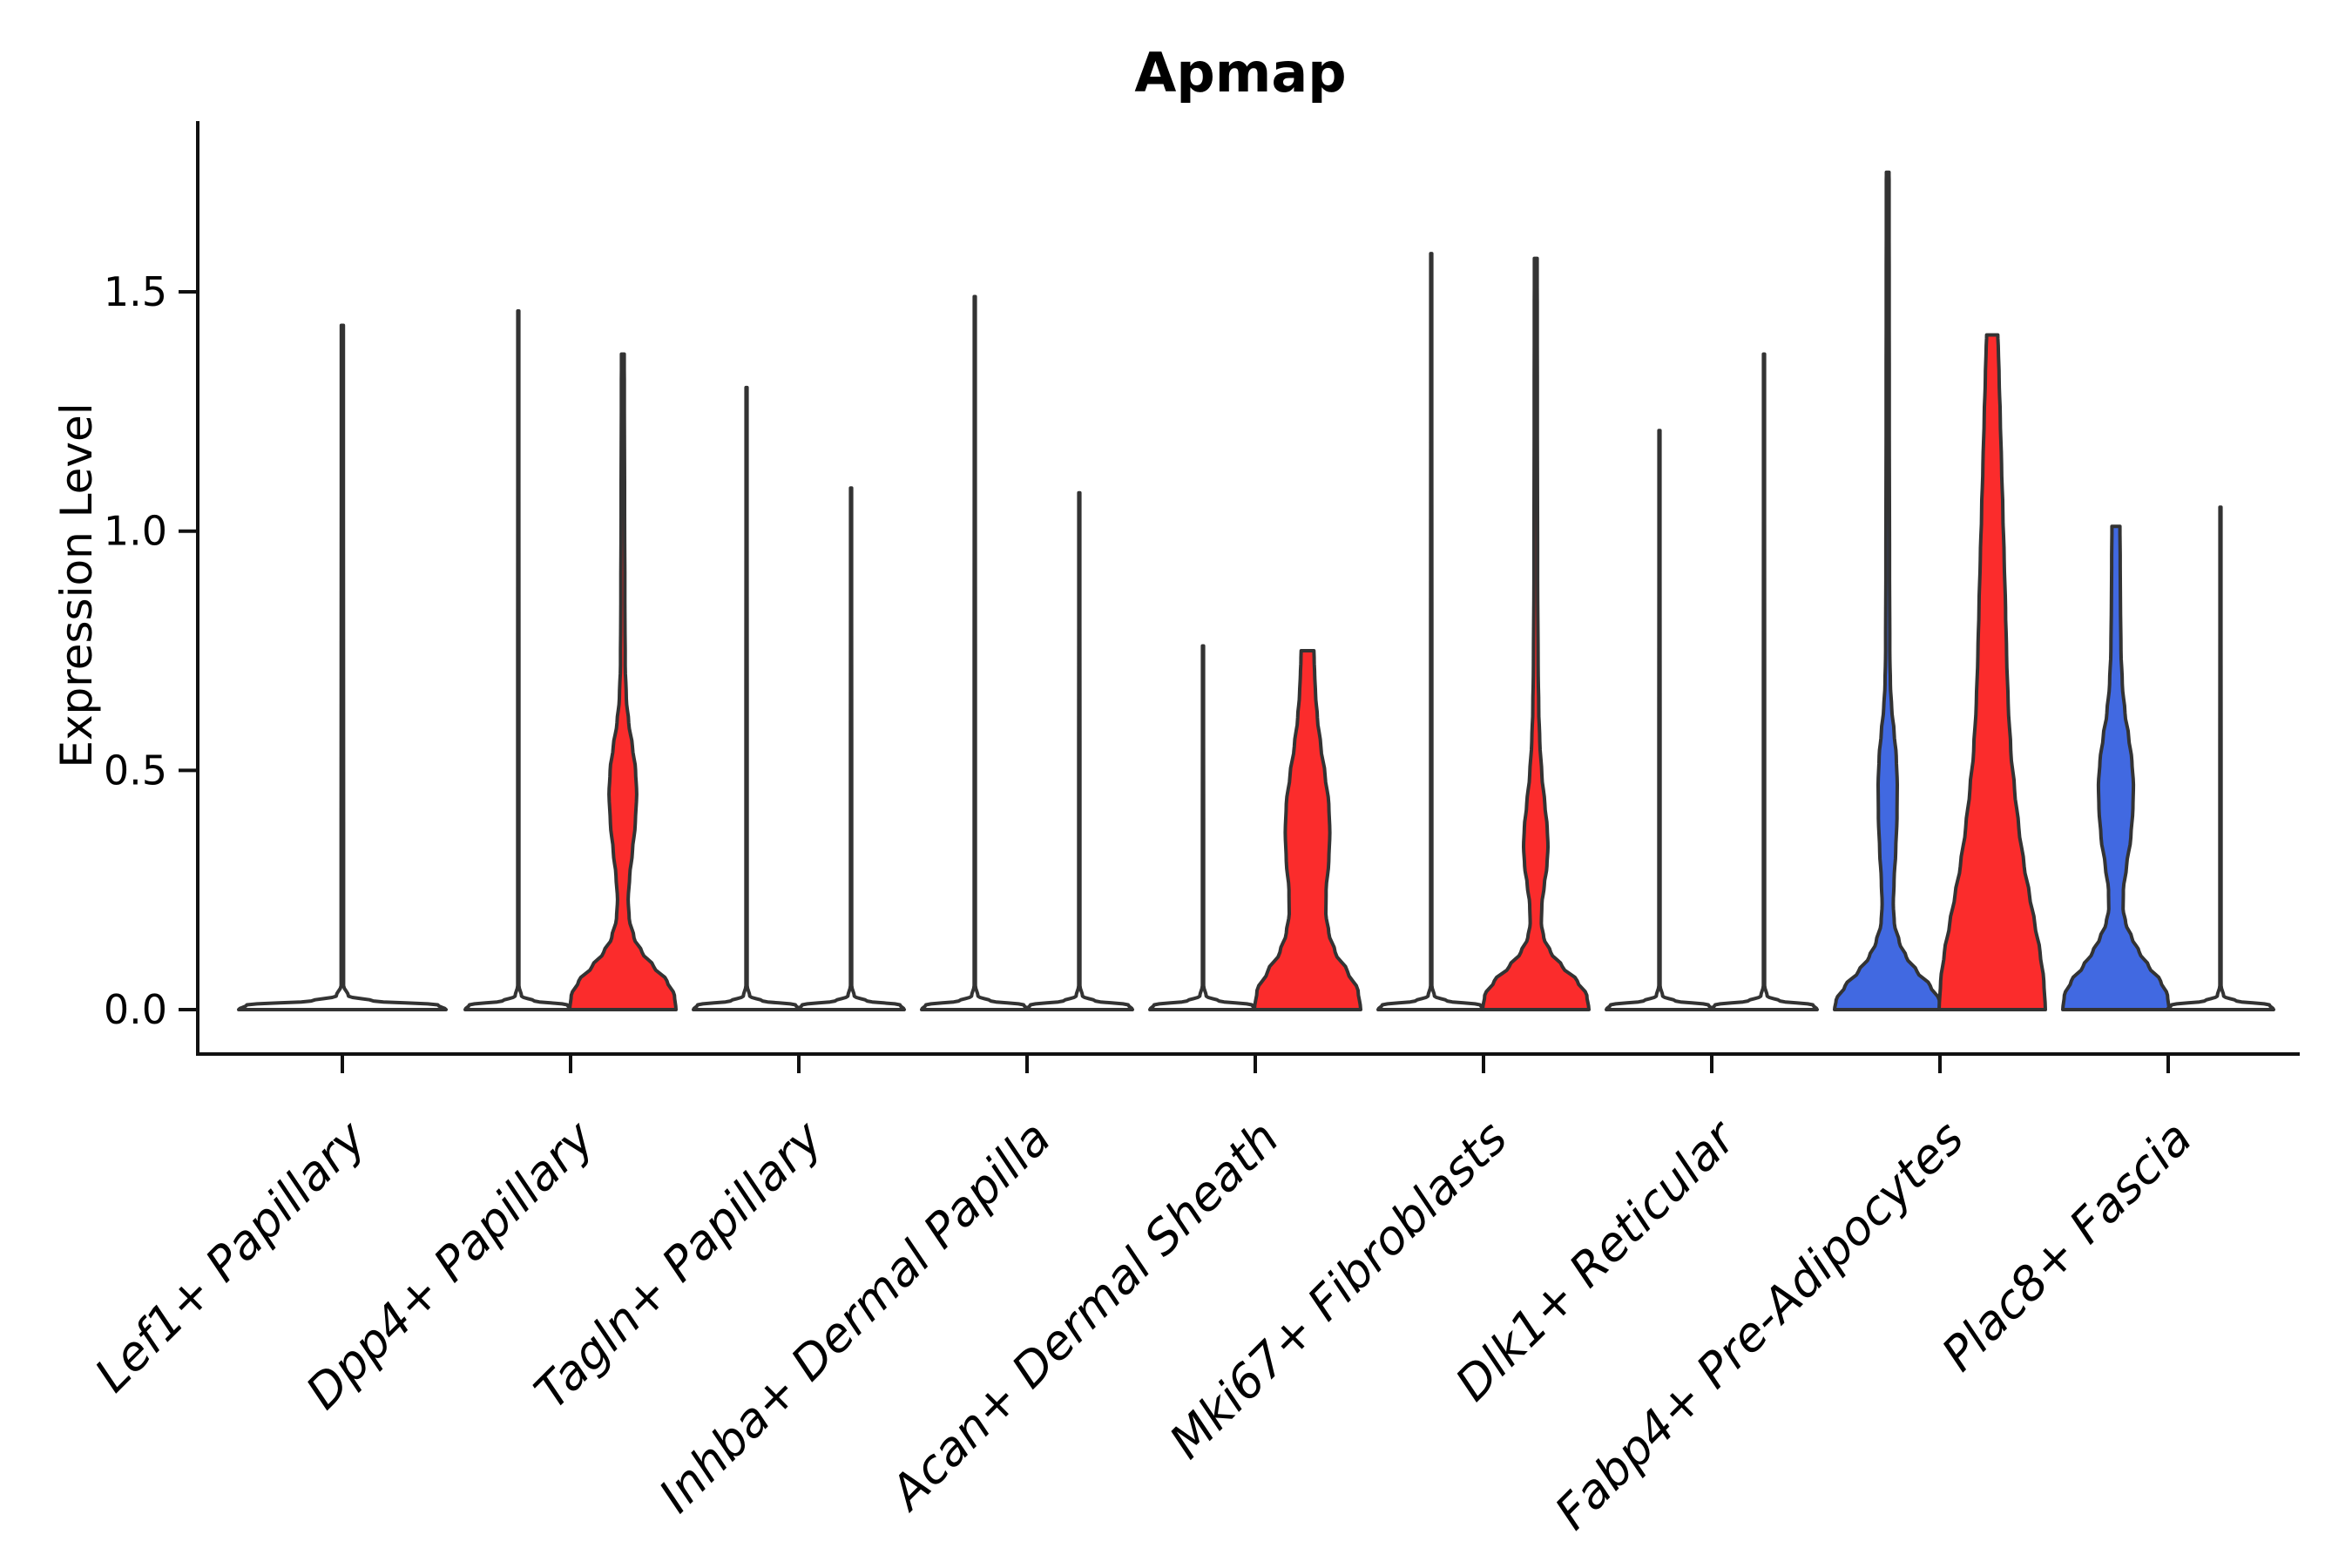  Describe the element at coordinates (76, 584) in the screenshot. I see `y-axis-label: Expression Level` at that location.